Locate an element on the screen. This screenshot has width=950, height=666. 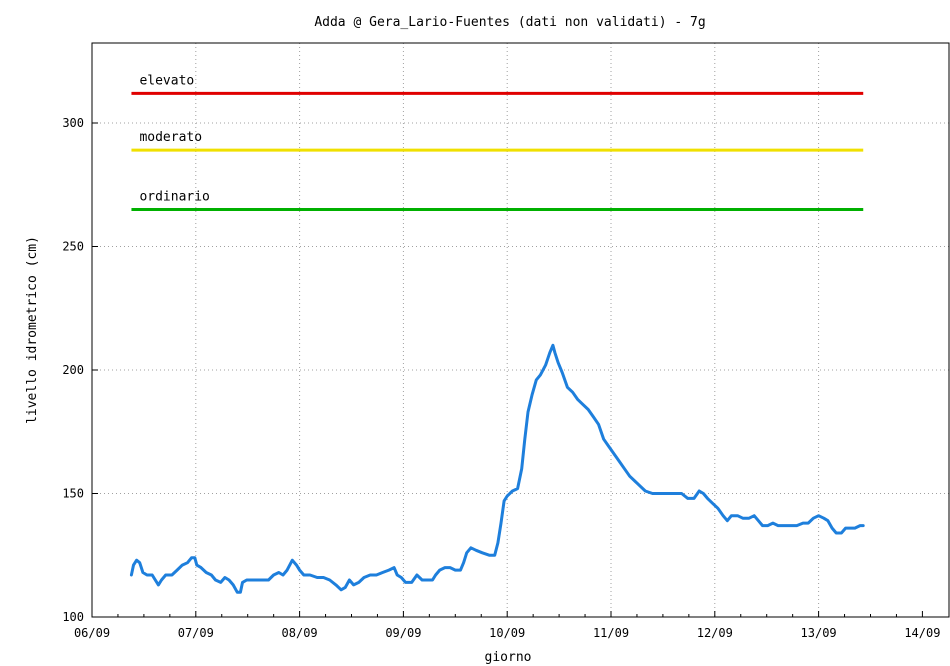
y-tick-label: 150 is located at coordinates (73, 494).